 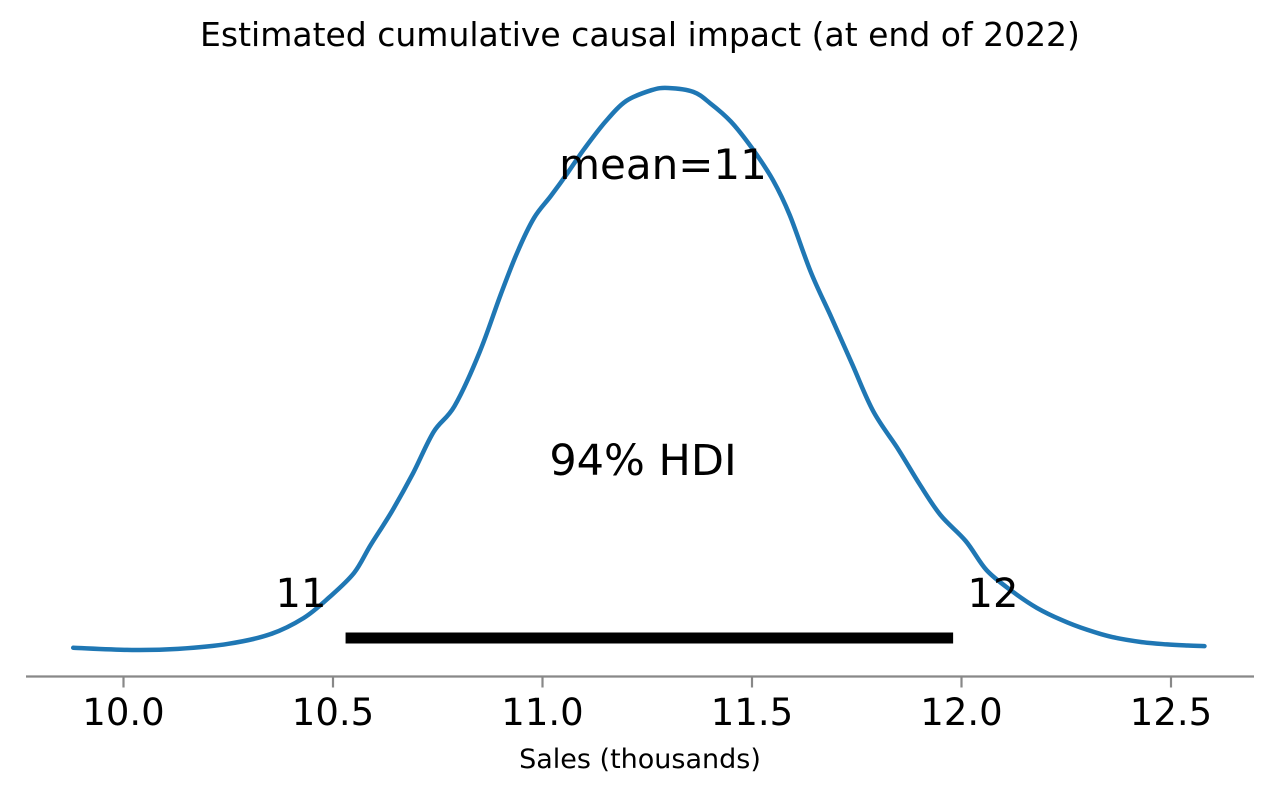 I want to click on hdi-annotation: 94% HDI, so click(x=643, y=461).